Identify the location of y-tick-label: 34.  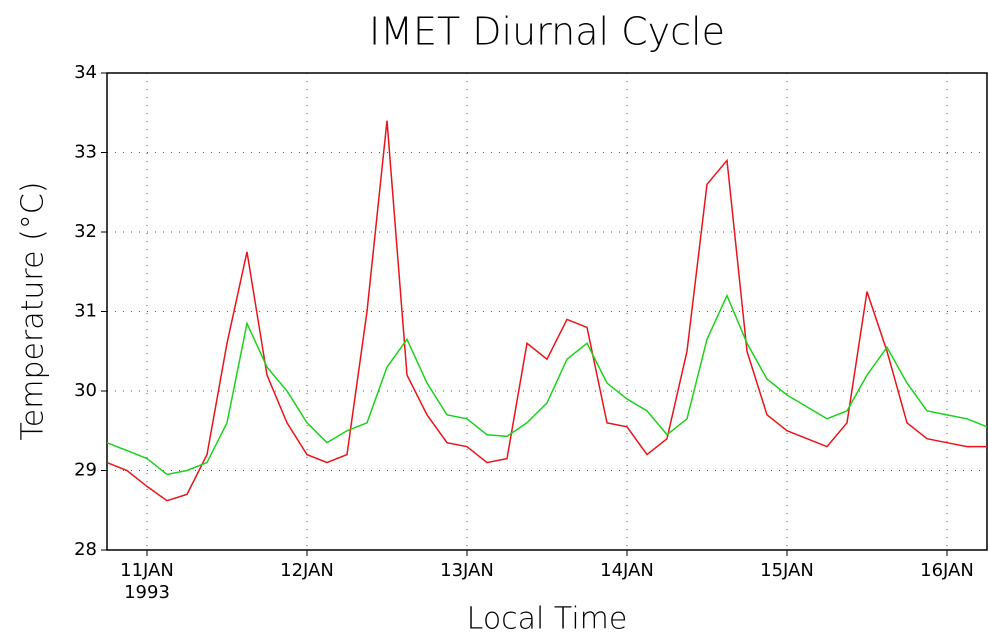
(85, 72).